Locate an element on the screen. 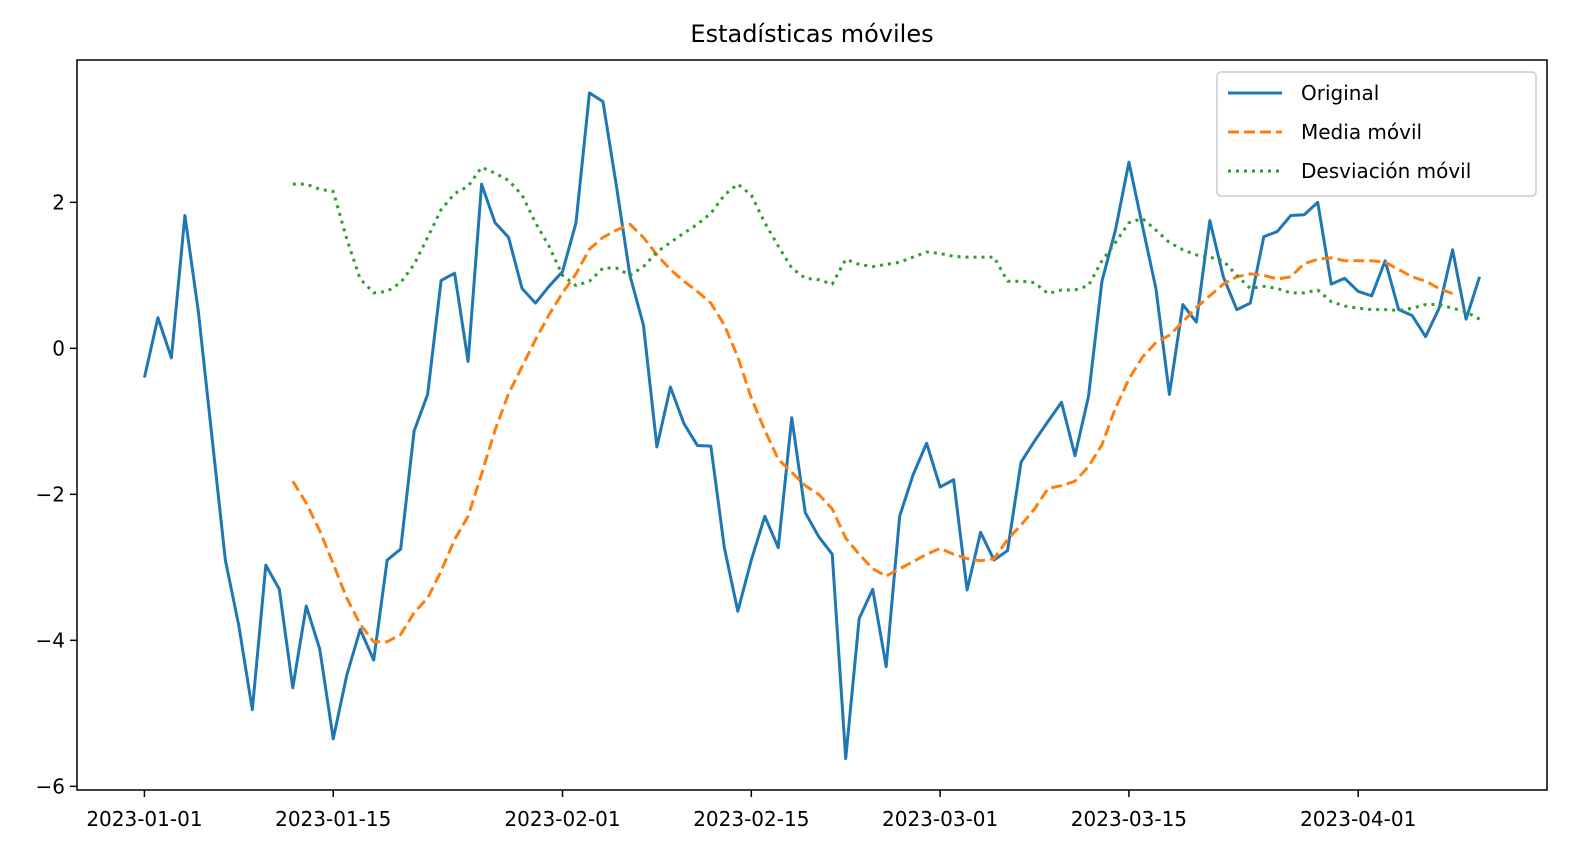 The height and width of the screenshot is (862, 1584). legend-label-media-movil: Media móvil is located at coordinates (1361, 132).